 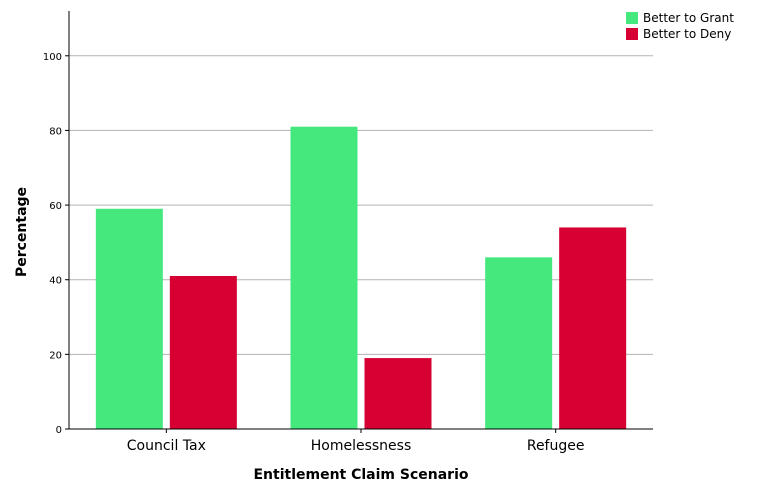 What do you see at coordinates (519, 343) in the screenshot?
I see `bar-refugee-grant` at bounding box center [519, 343].